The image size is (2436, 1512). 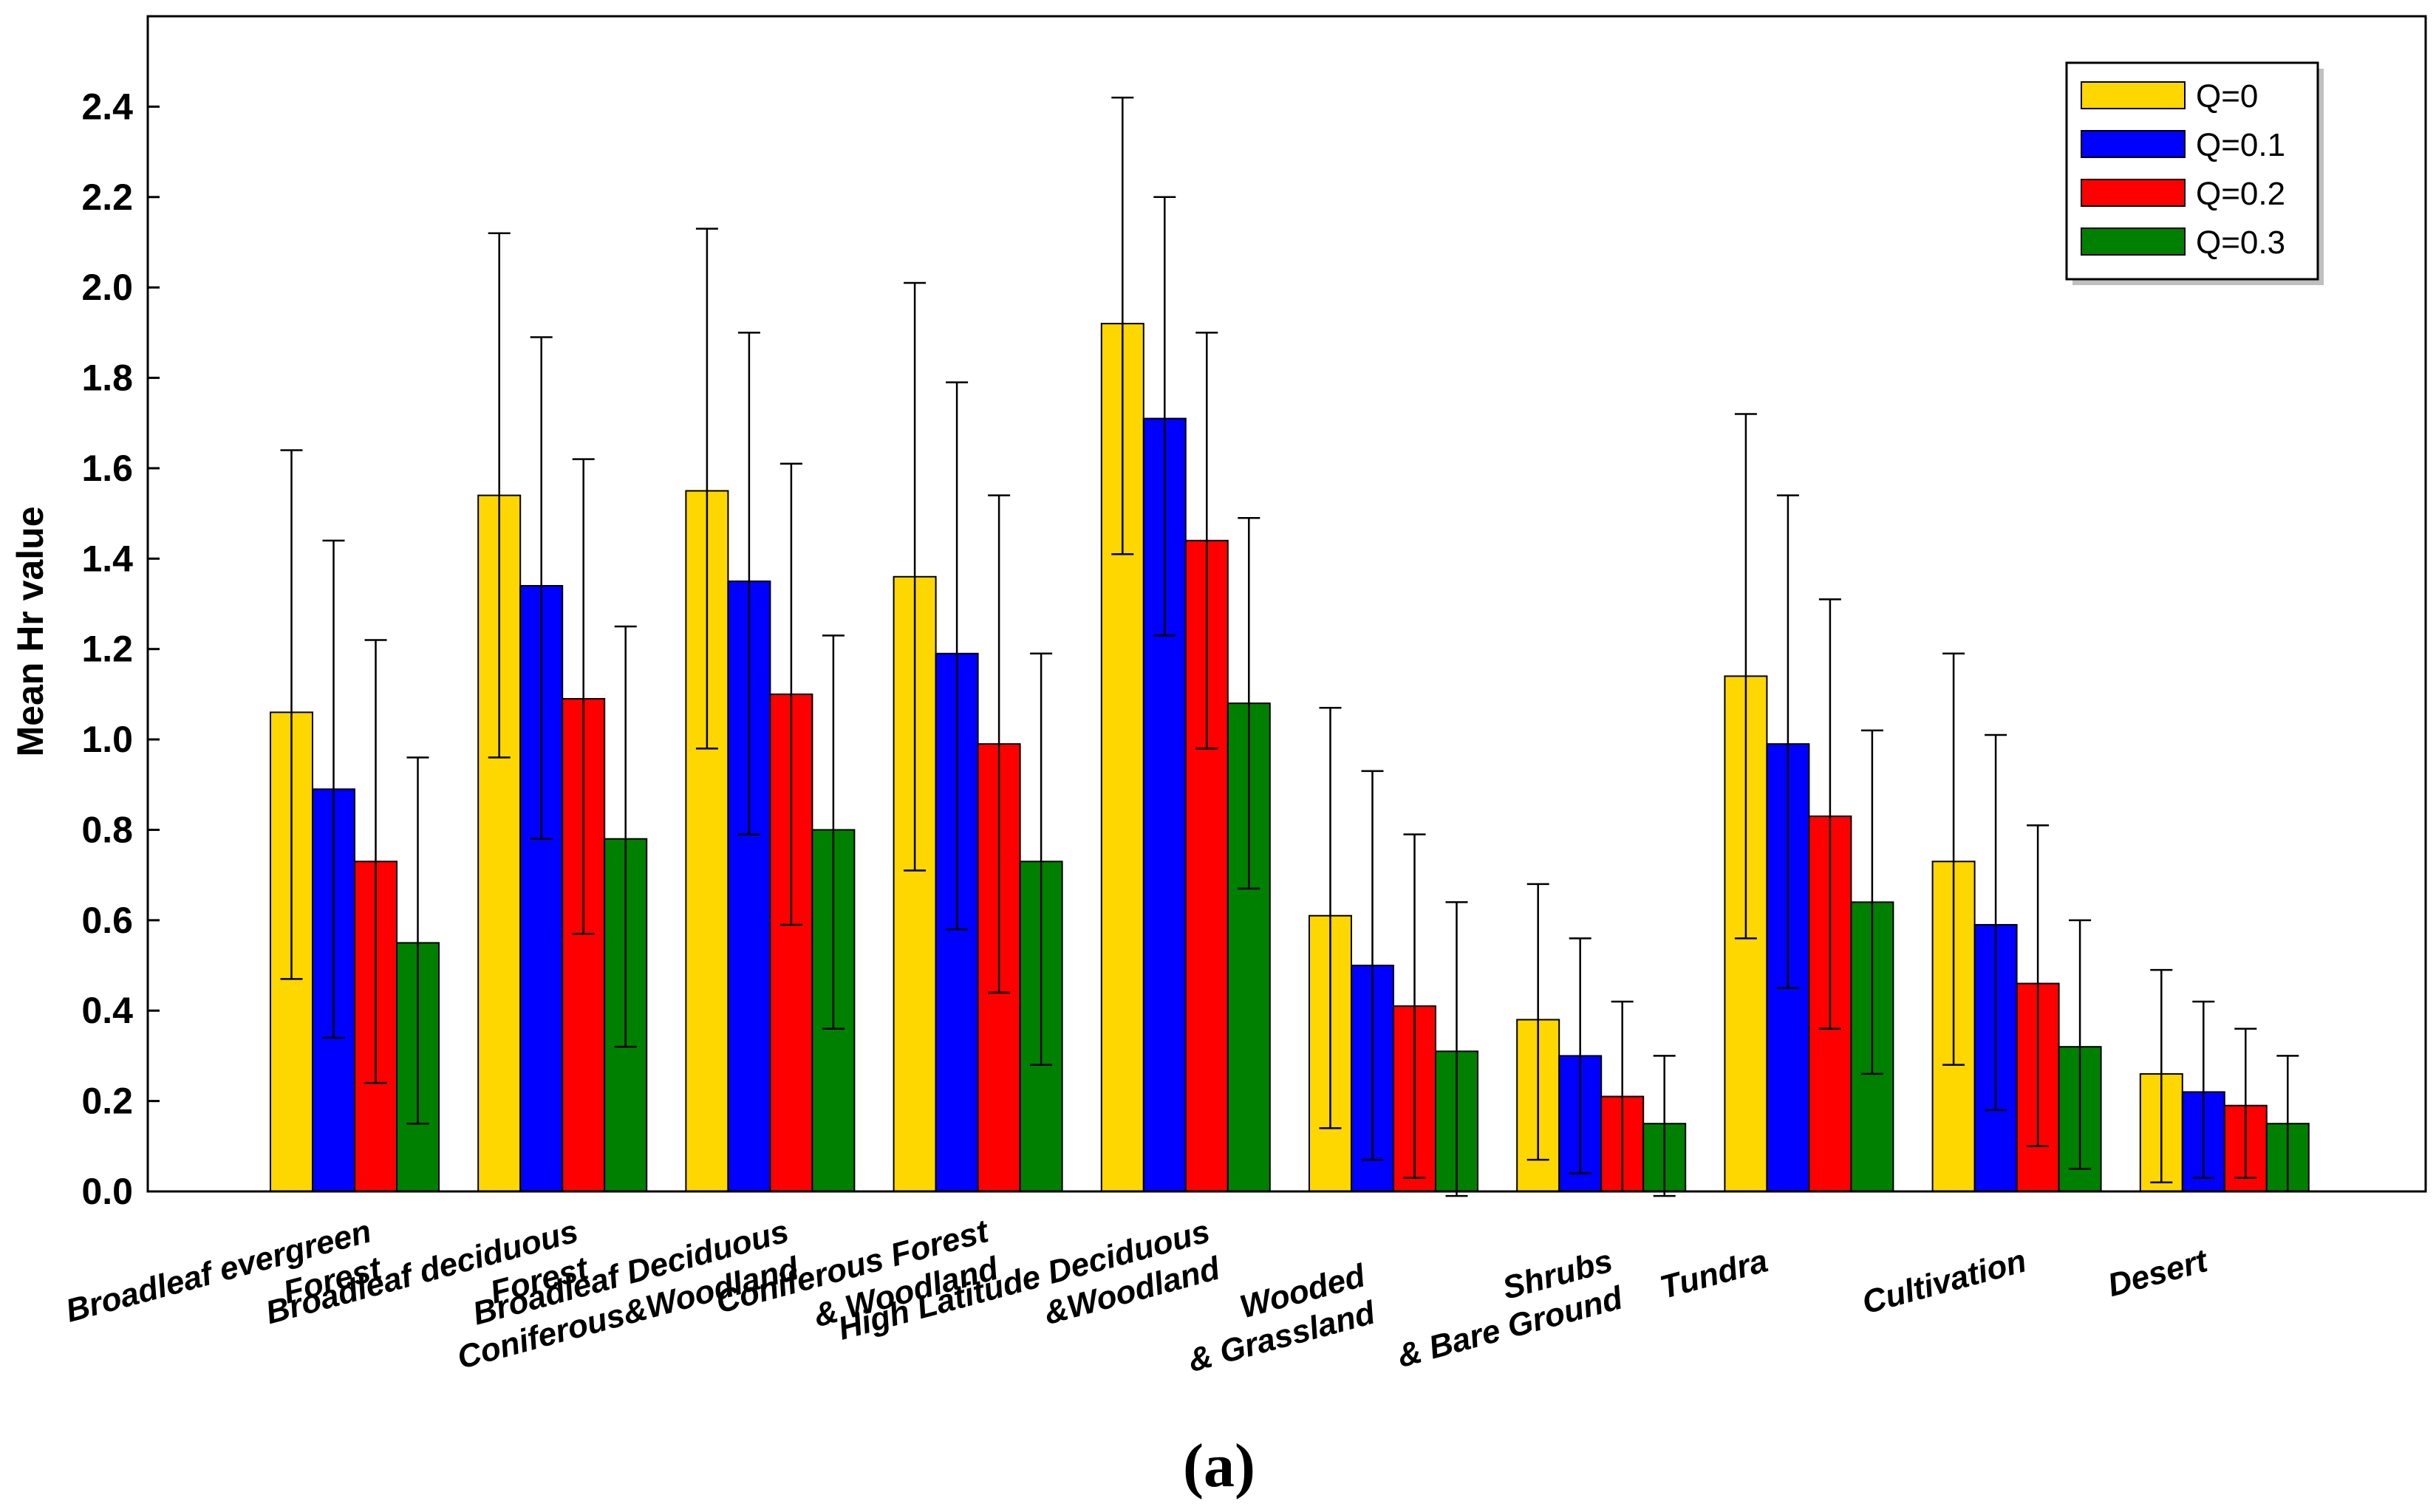 What do you see at coordinates (107, 287) in the screenshot?
I see `y-tick-label: 2.0` at bounding box center [107, 287].